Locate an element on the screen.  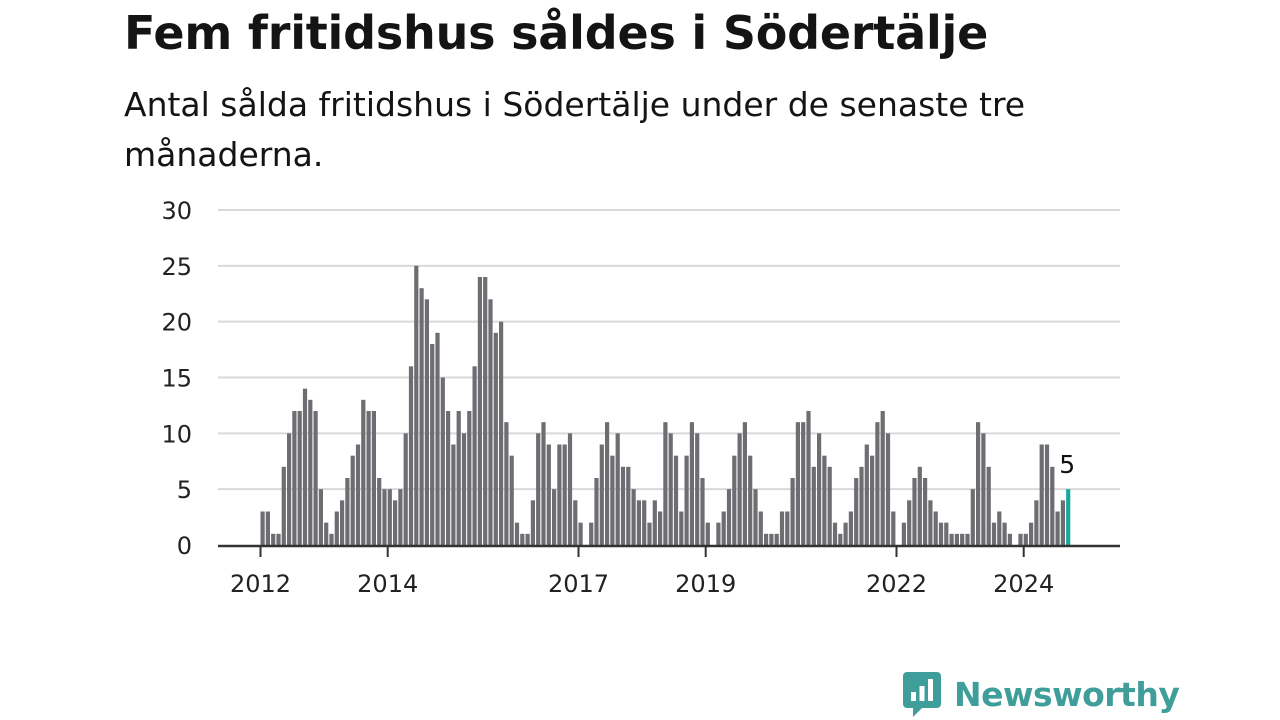
highlight-bar is located at coordinates (1068, 517).